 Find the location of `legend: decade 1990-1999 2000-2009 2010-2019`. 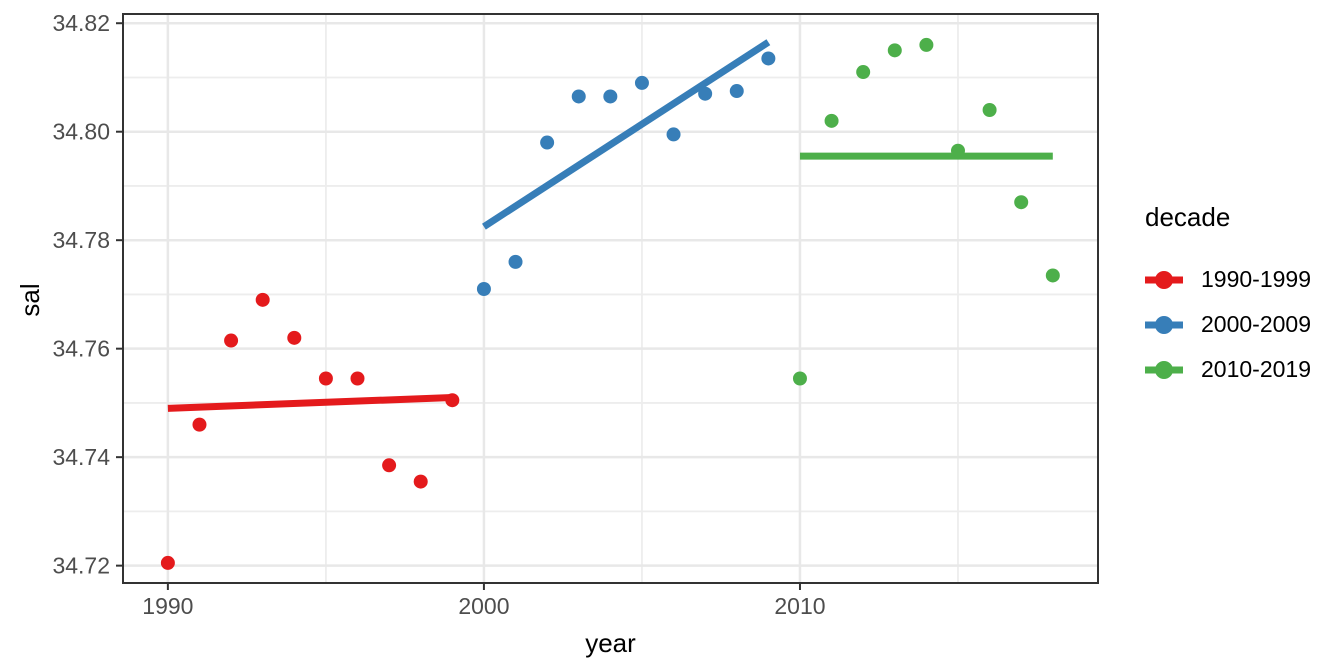

legend: decade 1990-1999 2000-2009 2010-2019 is located at coordinates (1227, 297).